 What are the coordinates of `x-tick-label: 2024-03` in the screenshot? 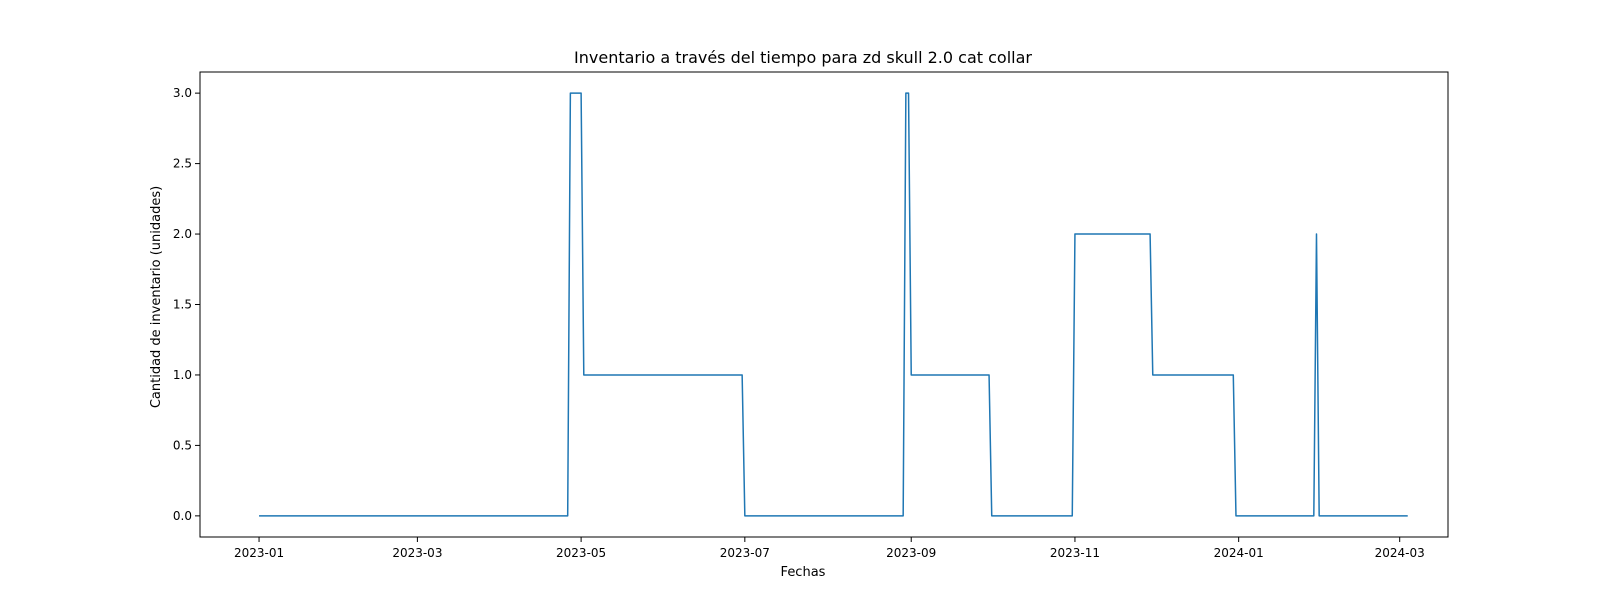 It's located at (1400, 553).